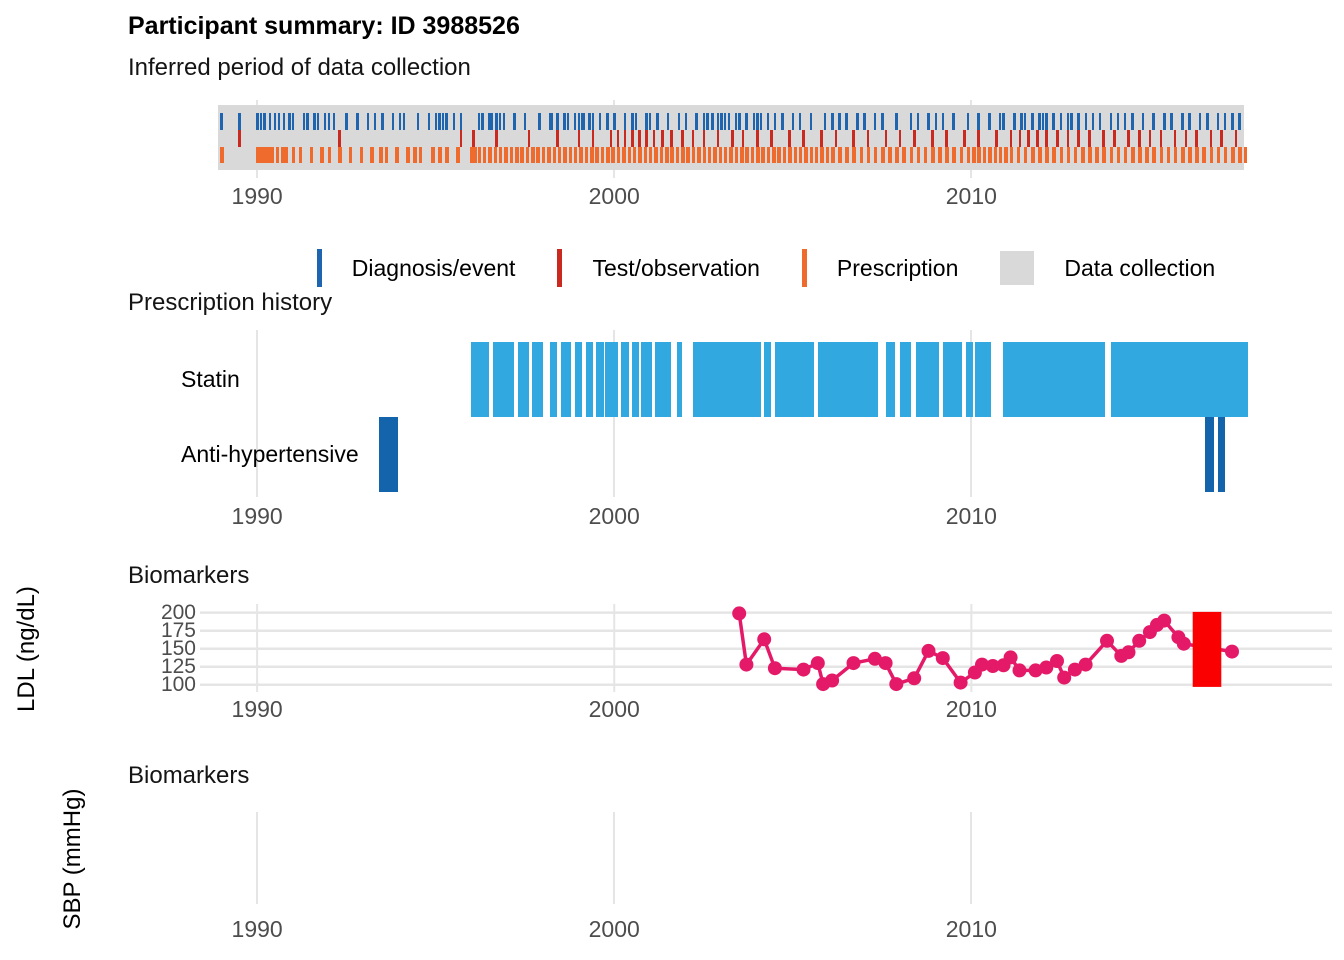 This screenshot has width=1344, height=960. I want to click on x-tick-label: 2010, so click(971, 929).